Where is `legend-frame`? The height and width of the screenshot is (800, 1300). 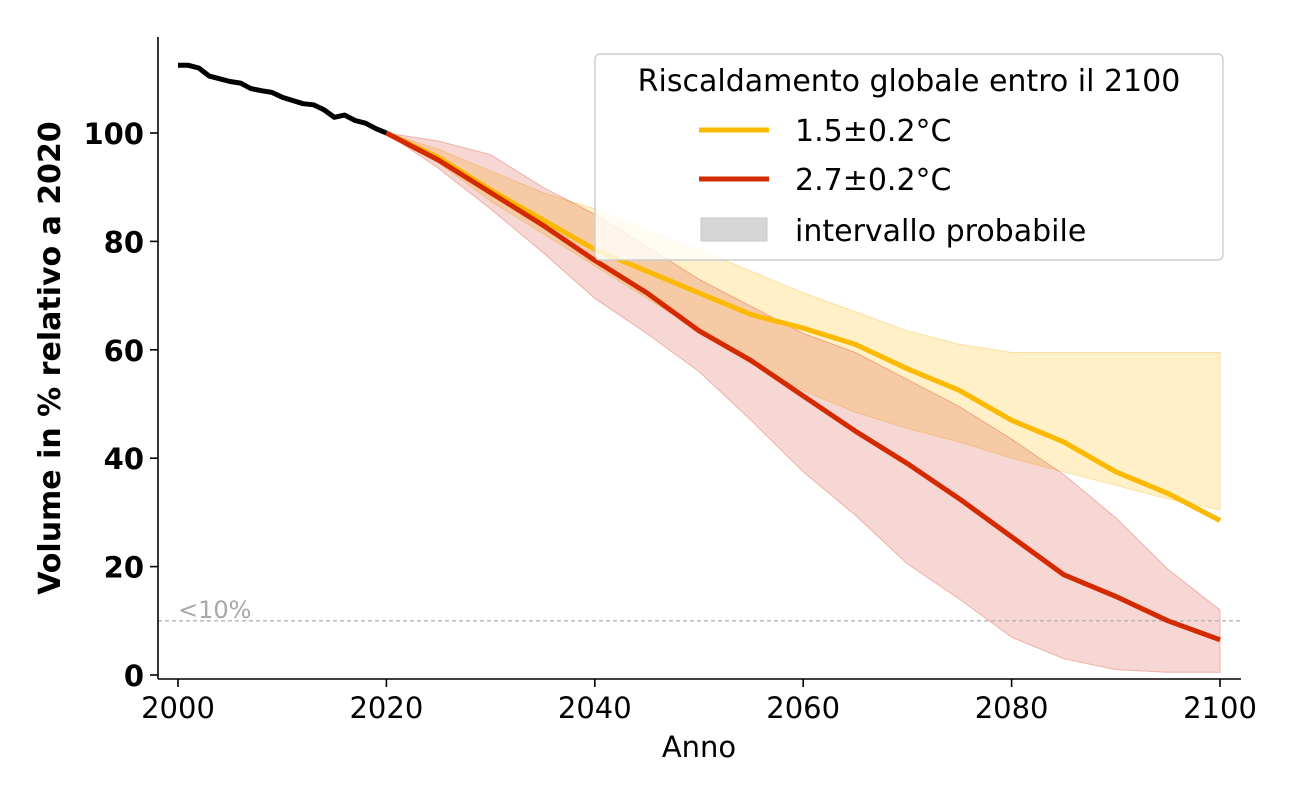
legend-frame is located at coordinates (909, 157).